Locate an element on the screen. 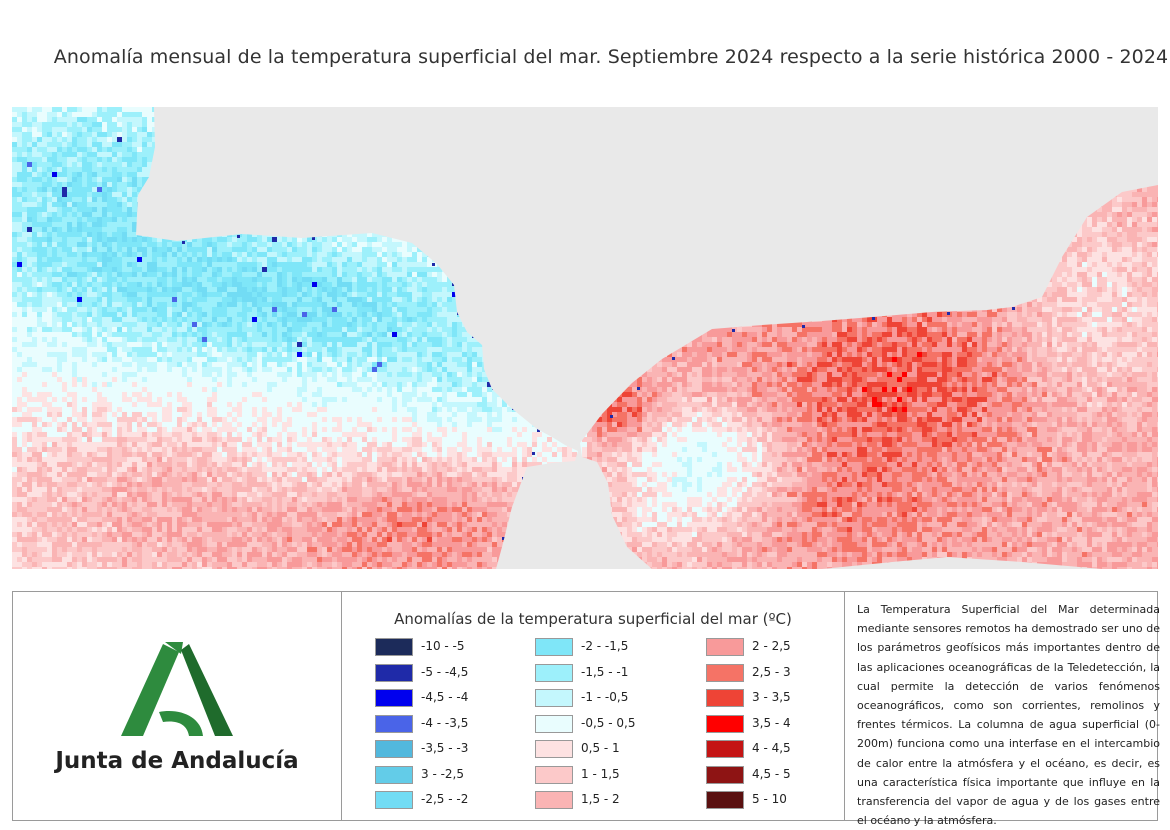 The height and width of the screenshot is (830, 1170). legend-label: -2,5 - -2 is located at coordinates (444, 799).